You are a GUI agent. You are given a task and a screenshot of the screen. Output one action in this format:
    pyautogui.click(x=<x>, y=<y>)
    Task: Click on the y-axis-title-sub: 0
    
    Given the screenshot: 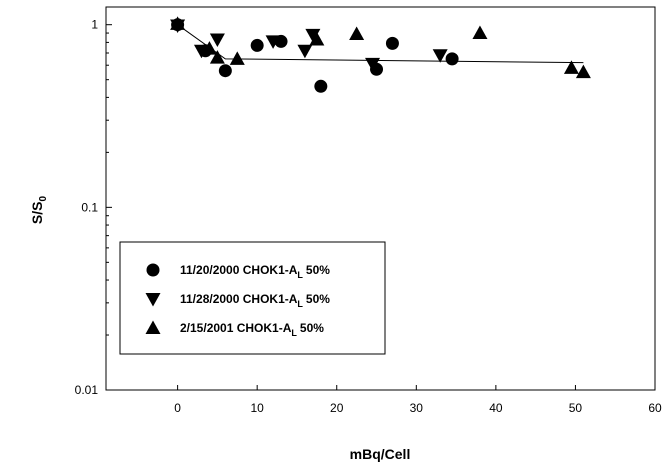 What is the action you would take?
    pyautogui.click(x=43, y=198)
    